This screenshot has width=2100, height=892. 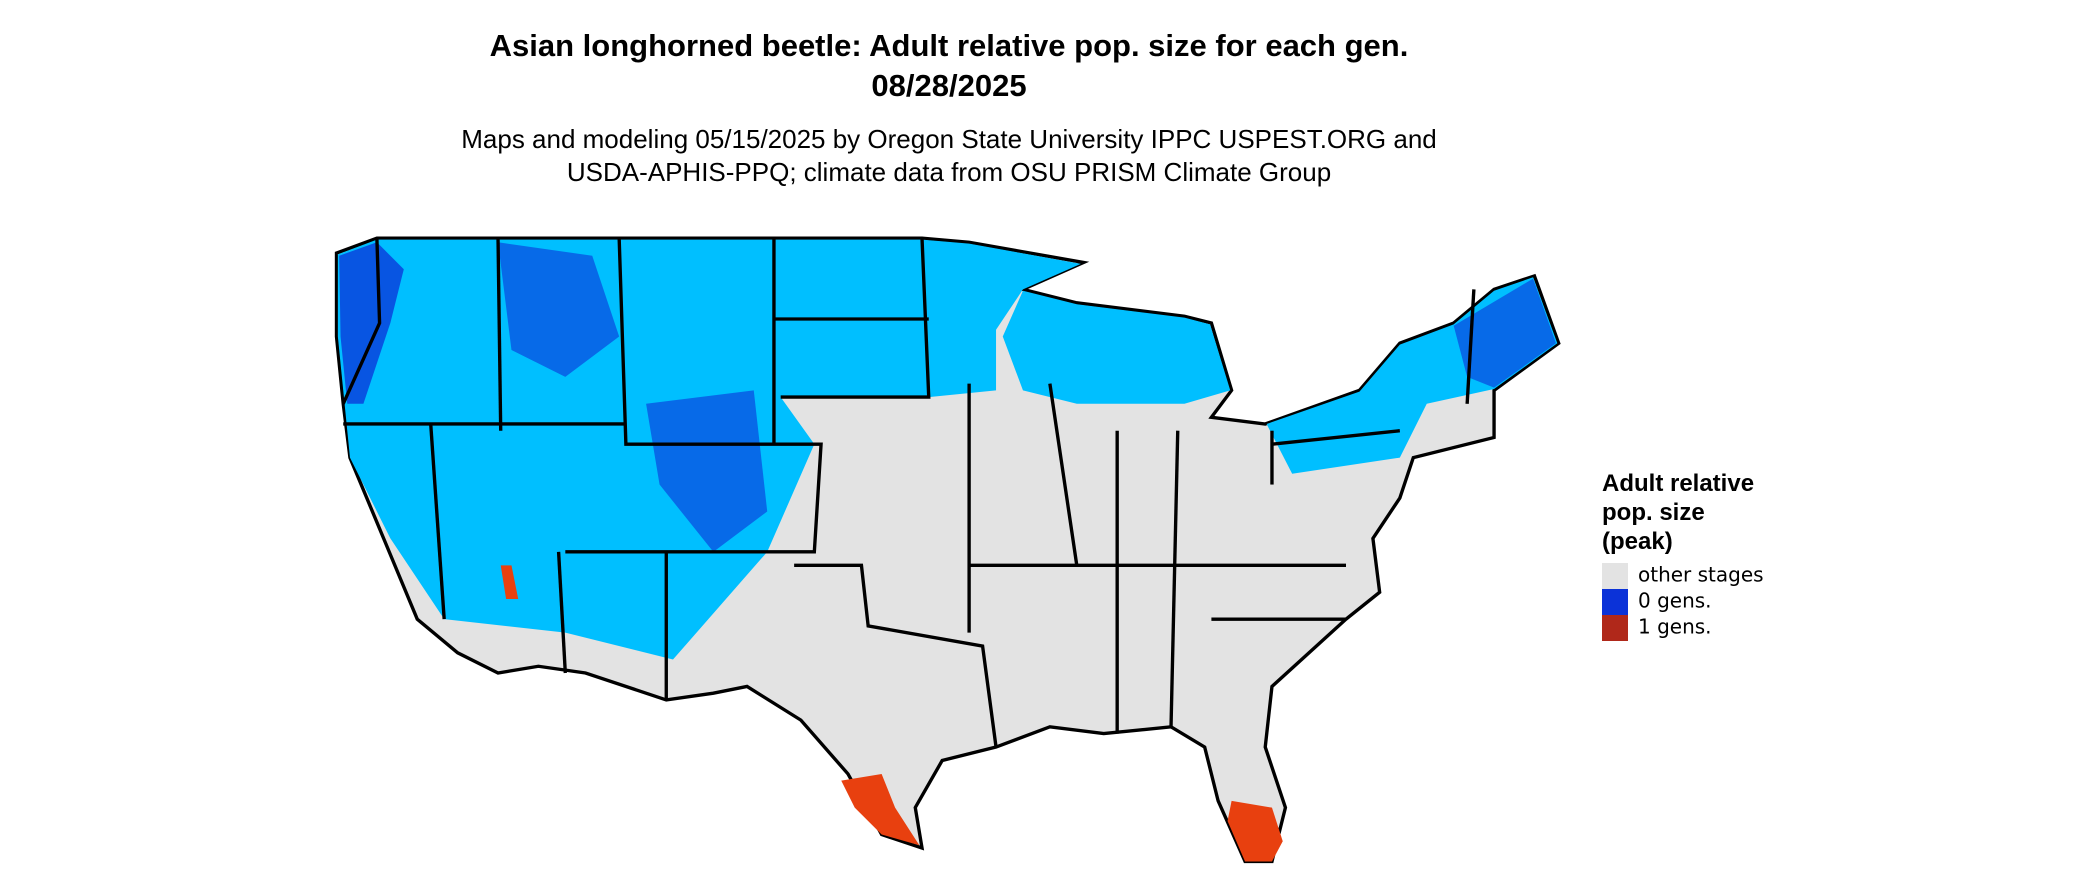 I want to click on legend-label: other stages, so click(x=1701, y=575).